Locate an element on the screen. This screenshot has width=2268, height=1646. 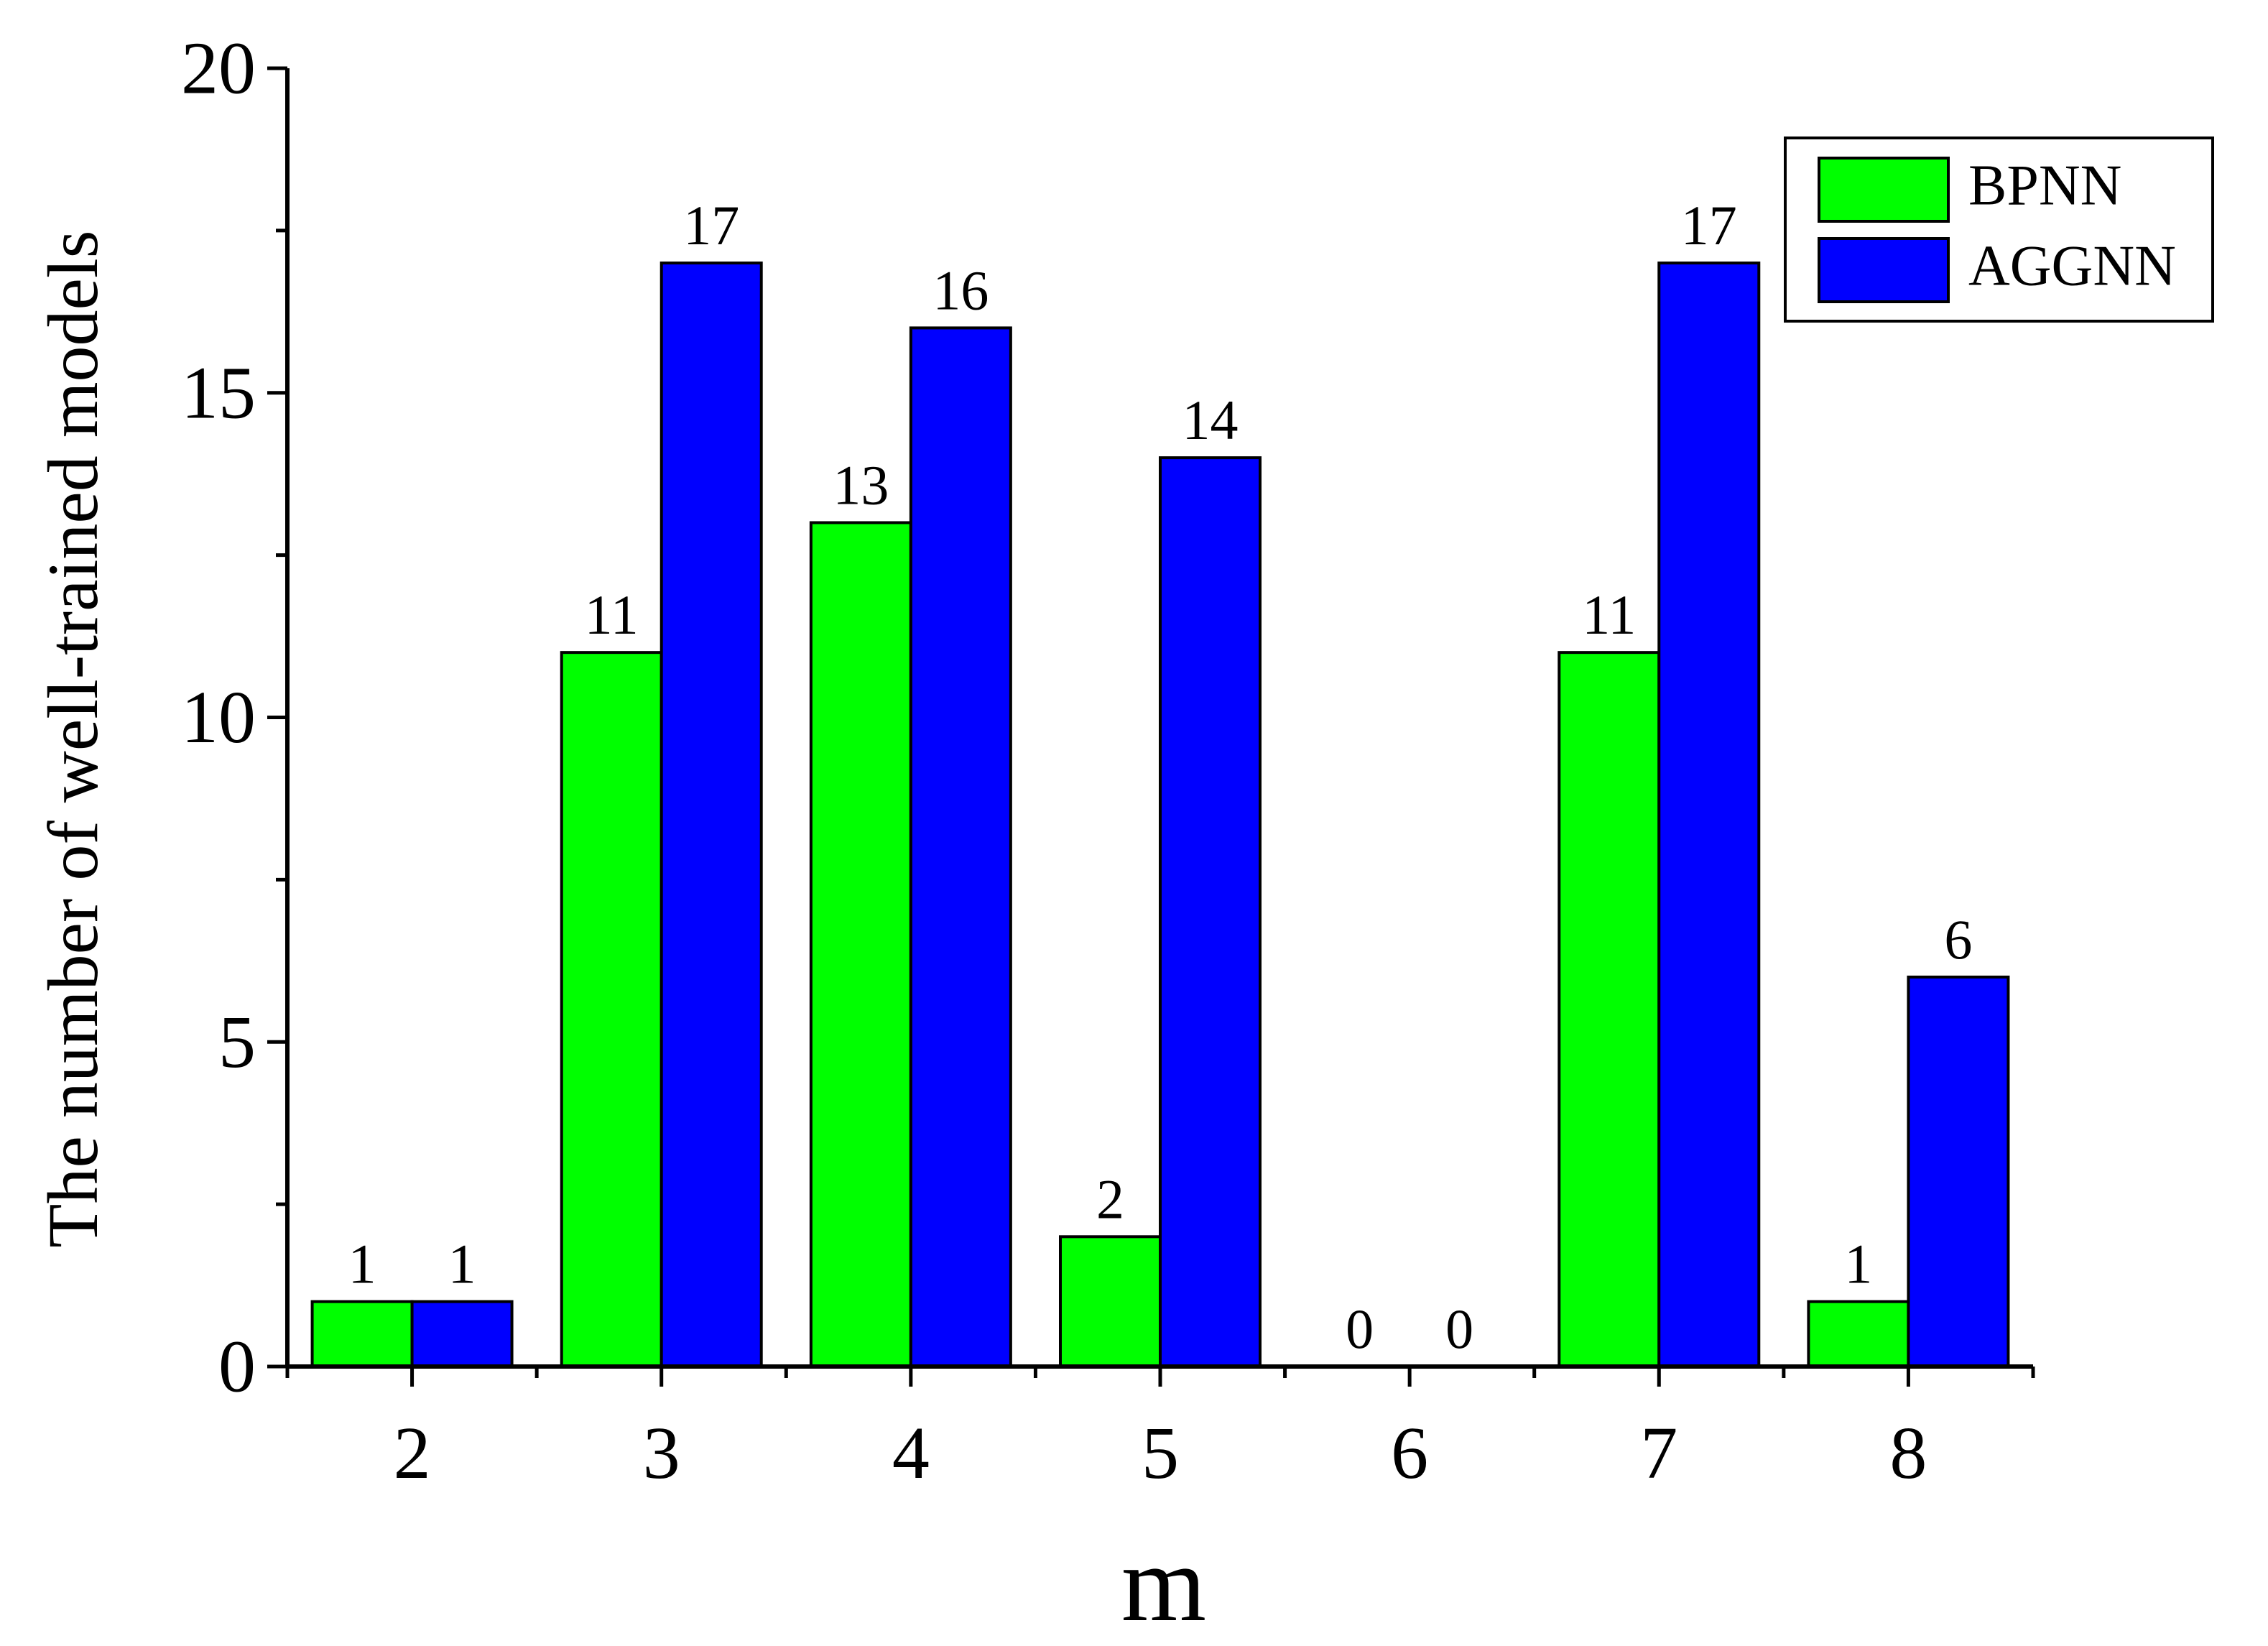
x-tick-label-6: 6 is located at coordinates (1409, 1453).